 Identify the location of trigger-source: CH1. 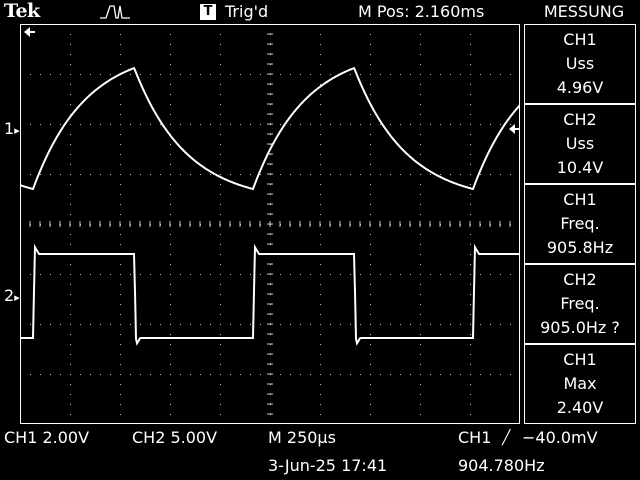
(475, 437).